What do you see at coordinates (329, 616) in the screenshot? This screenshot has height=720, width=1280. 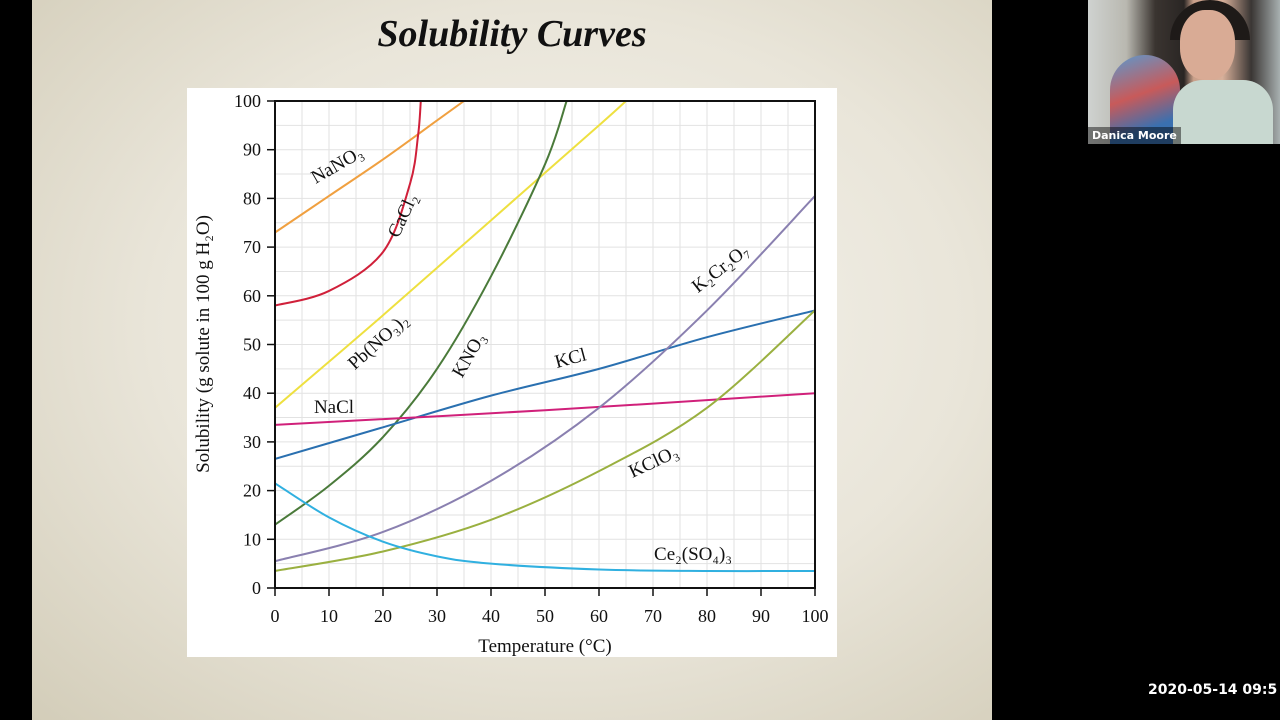 I see `x-tick-label: 10` at bounding box center [329, 616].